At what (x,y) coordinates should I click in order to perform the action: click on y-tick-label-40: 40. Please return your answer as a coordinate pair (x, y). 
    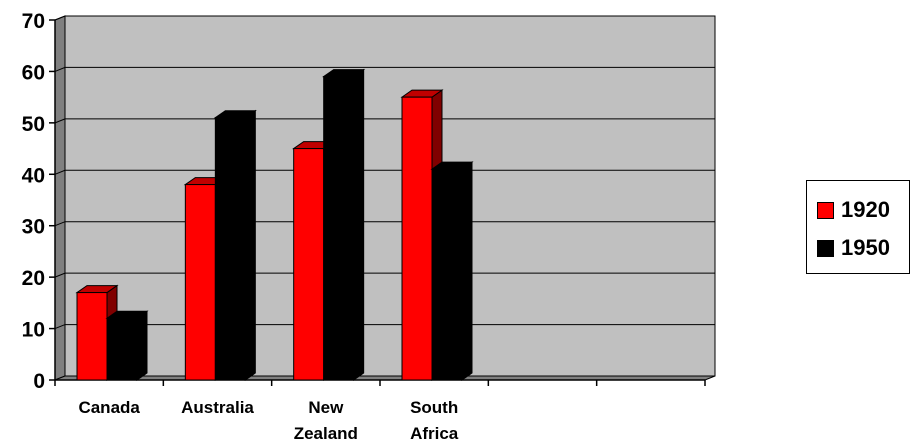
    Looking at the image, I should click on (33, 175).